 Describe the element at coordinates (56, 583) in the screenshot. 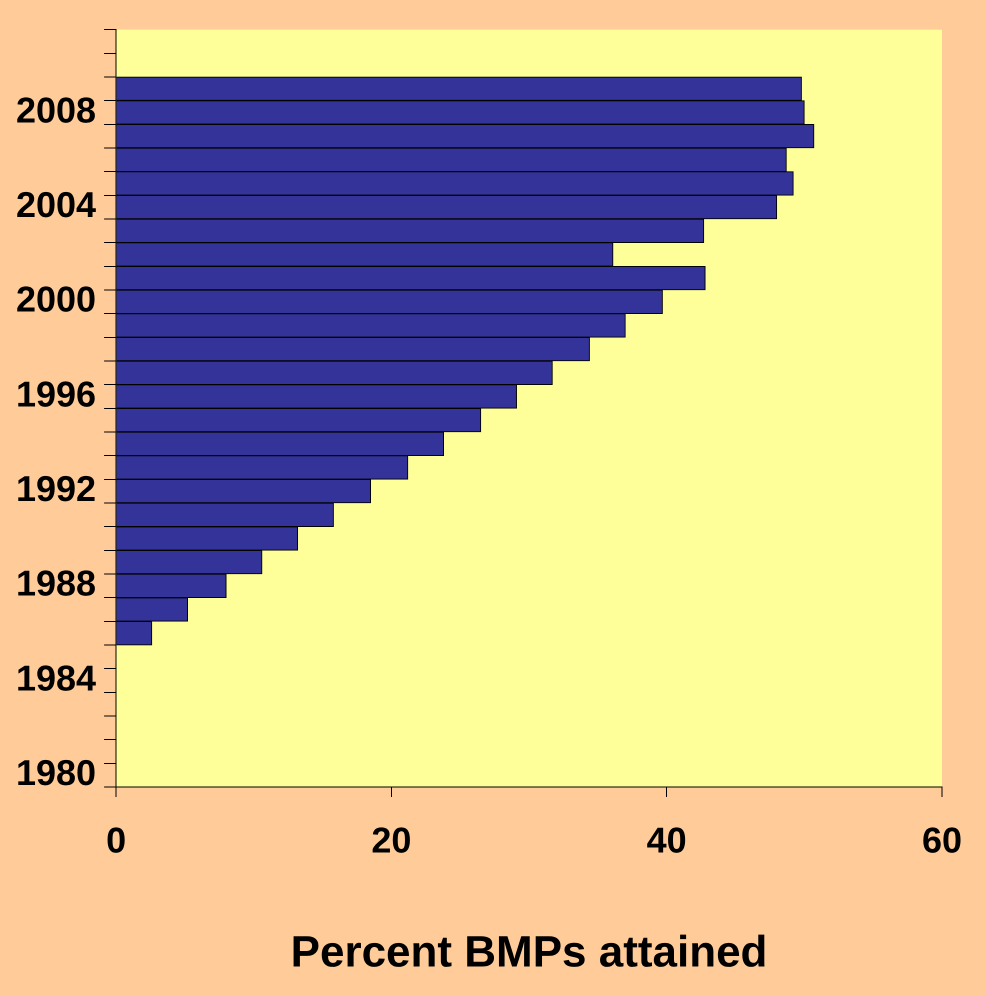

I see `y-tick-label: 1988` at that location.